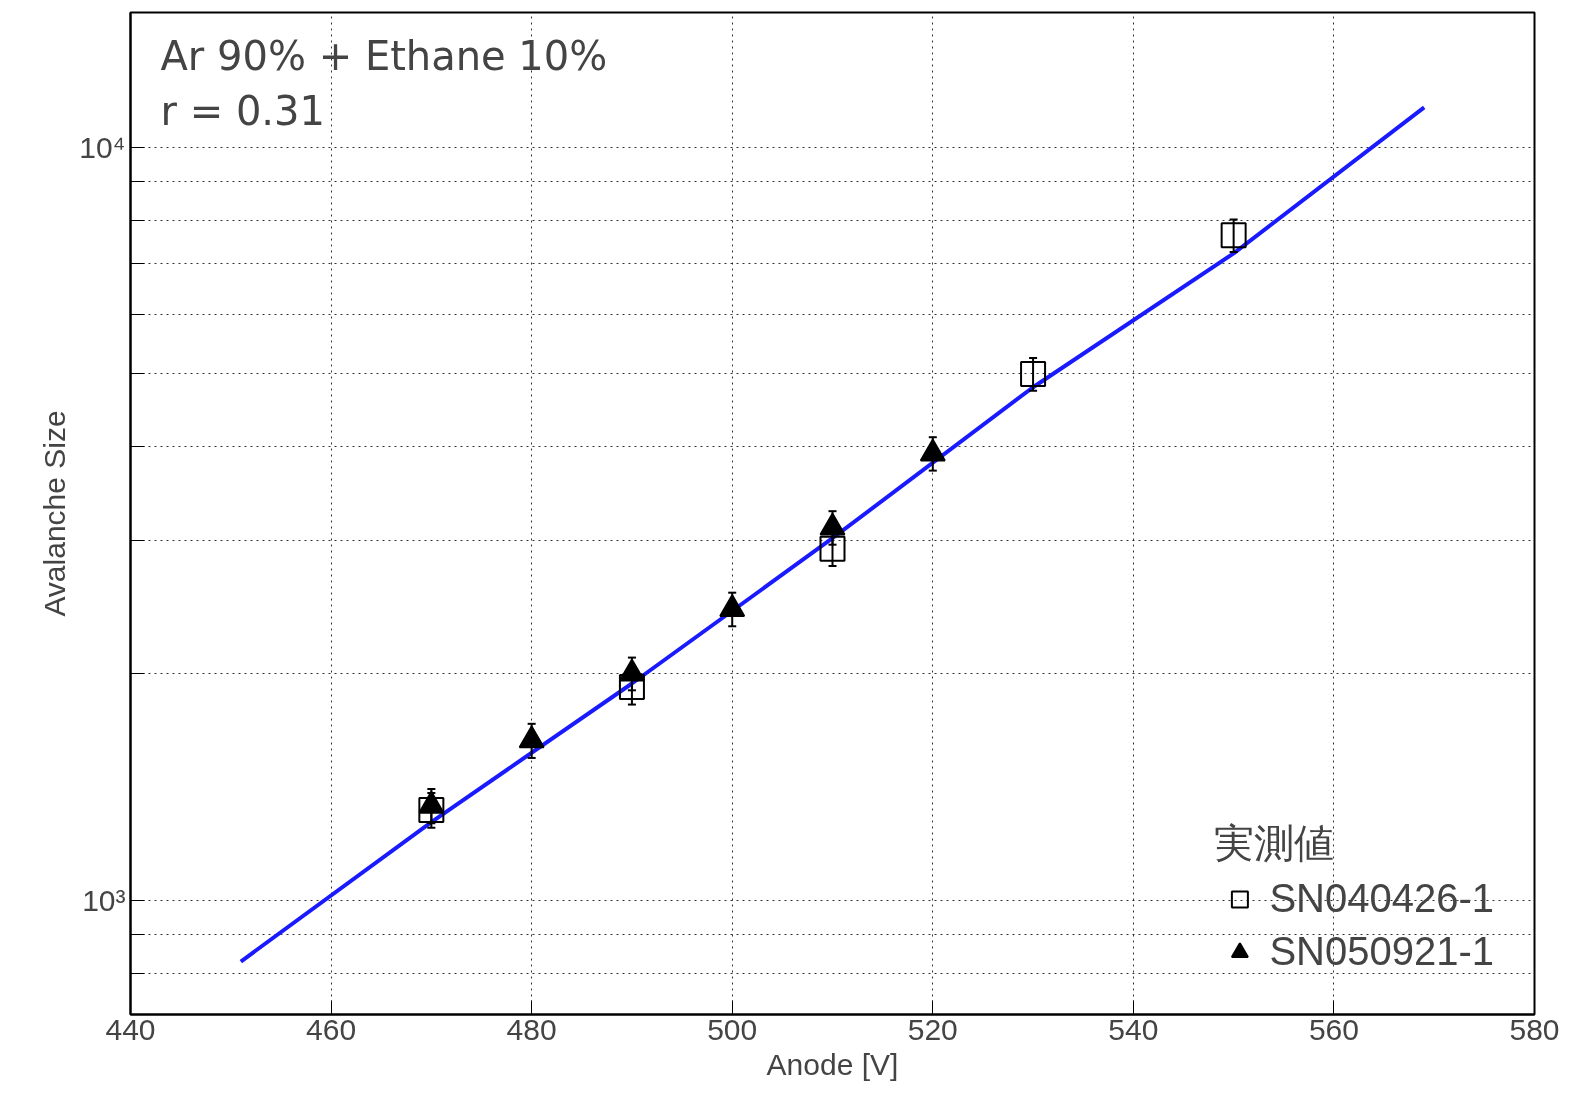 This screenshot has width=1574, height=1104. I want to click on x-tick-label: 460, so click(331, 1029).